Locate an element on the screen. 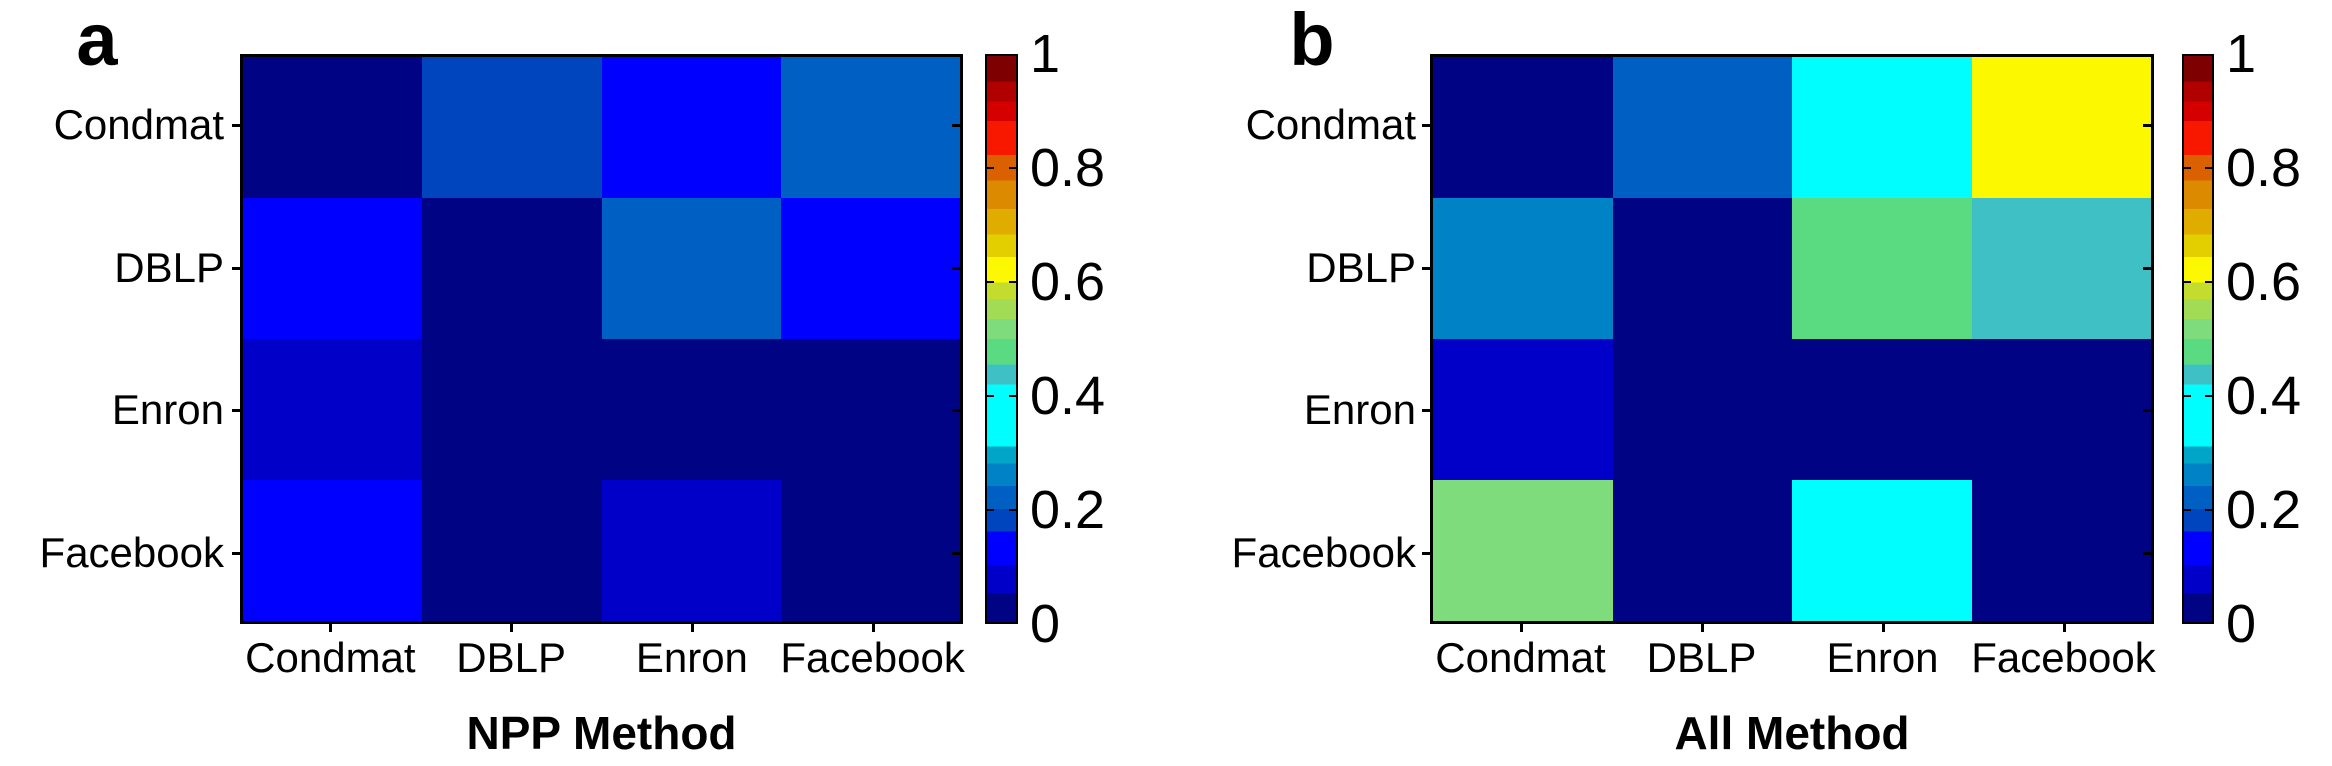 The width and height of the screenshot is (2332, 766). colorbar-a is located at coordinates (1001, 339).